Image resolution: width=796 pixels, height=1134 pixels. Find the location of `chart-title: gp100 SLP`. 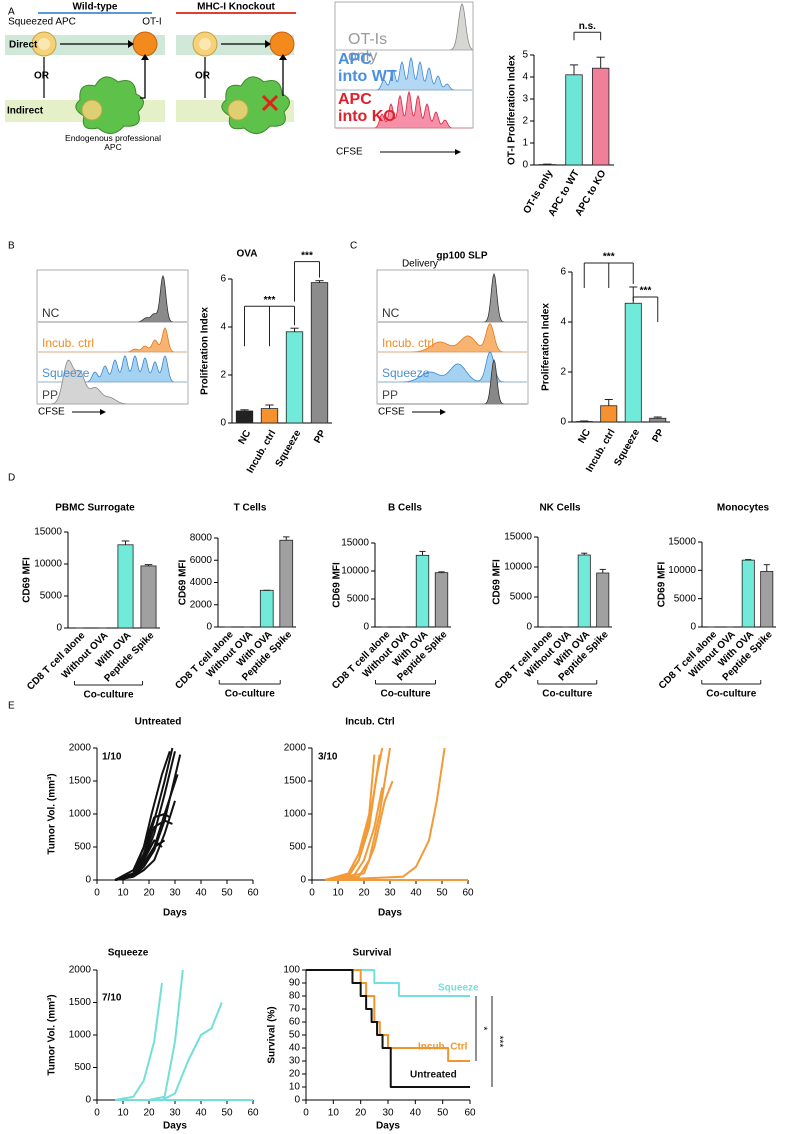

chart-title: gp100 SLP is located at coordinates (461, 256).